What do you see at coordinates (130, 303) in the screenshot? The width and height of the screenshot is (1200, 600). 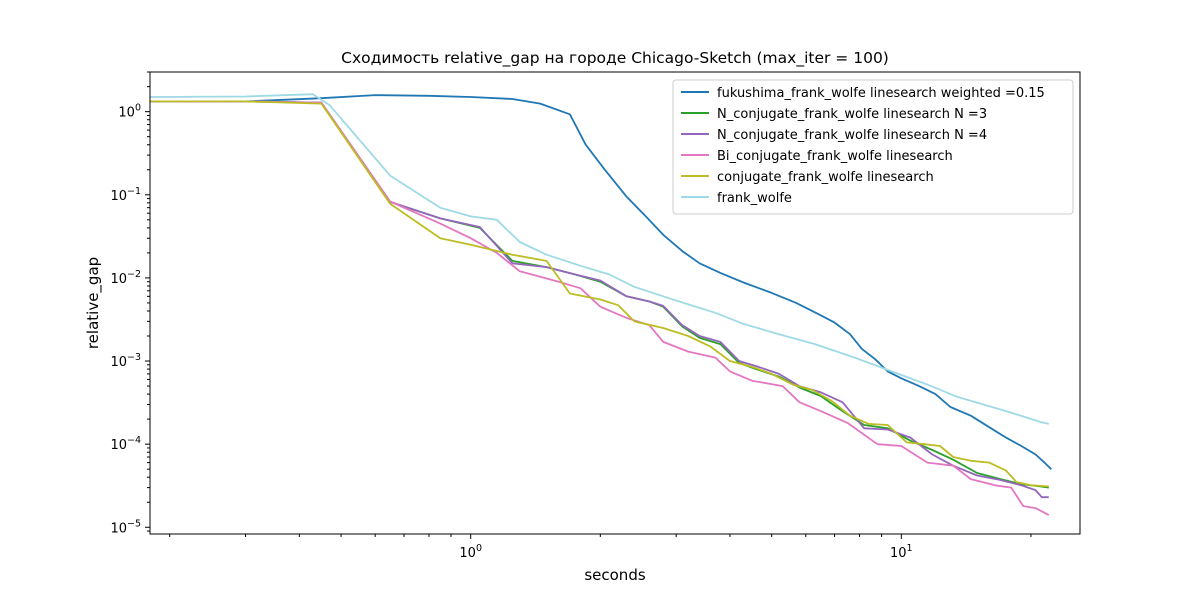 I see `y-axis-ticks: 10⁻⁵ 10⁻⁴ 10⁻³ 10⁻² 10⁻¹ 10⁰` at bounding box center [130, 303].